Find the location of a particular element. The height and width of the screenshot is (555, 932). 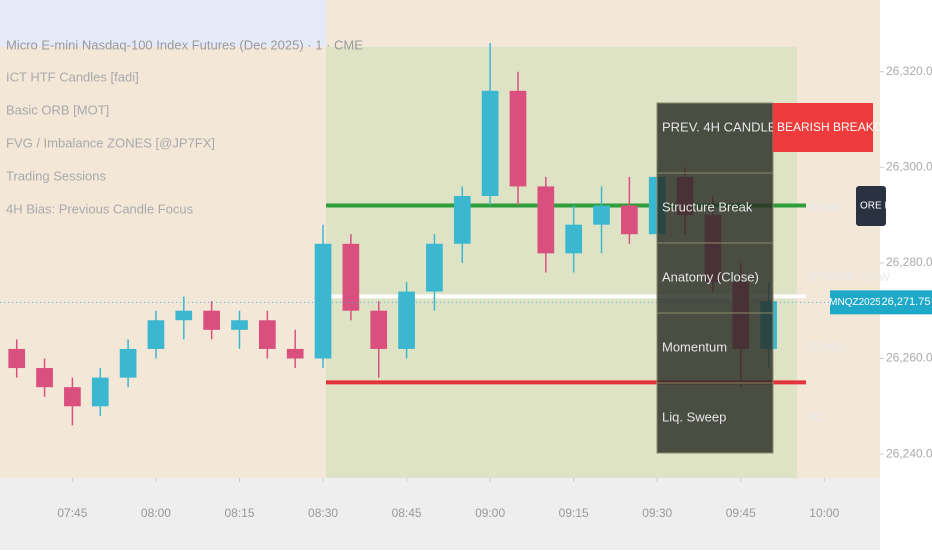

table-value: BEARISH BREAKOUT is located at coordinates (838, 127).